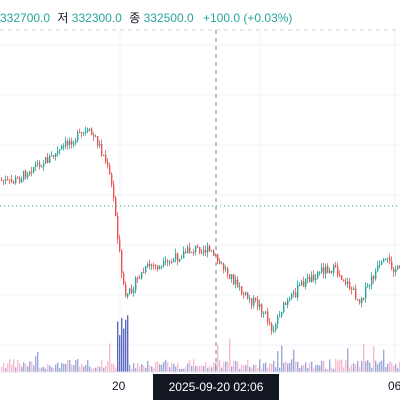 The height and width of the screenshot is (400, 400). What do you see at coordinates (394, 386) in the screenshot?
I see `x-tick-label-06: 06` at bounding box center [394, 386].